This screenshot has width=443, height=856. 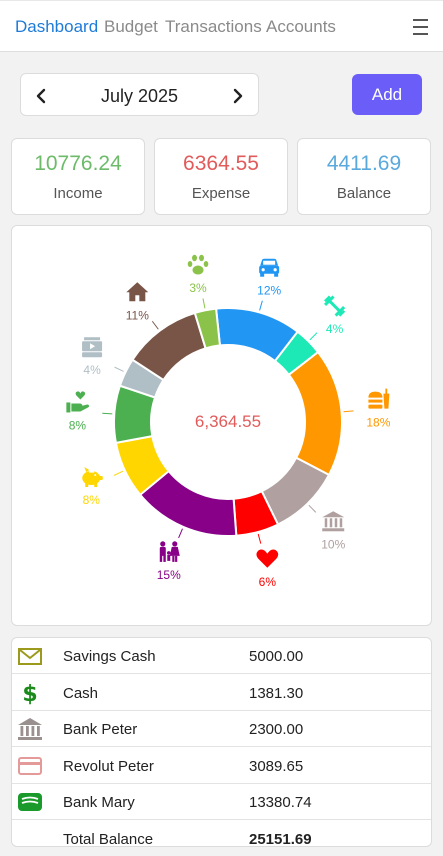 I want to click on car-icon, so click(x=269, y=267).